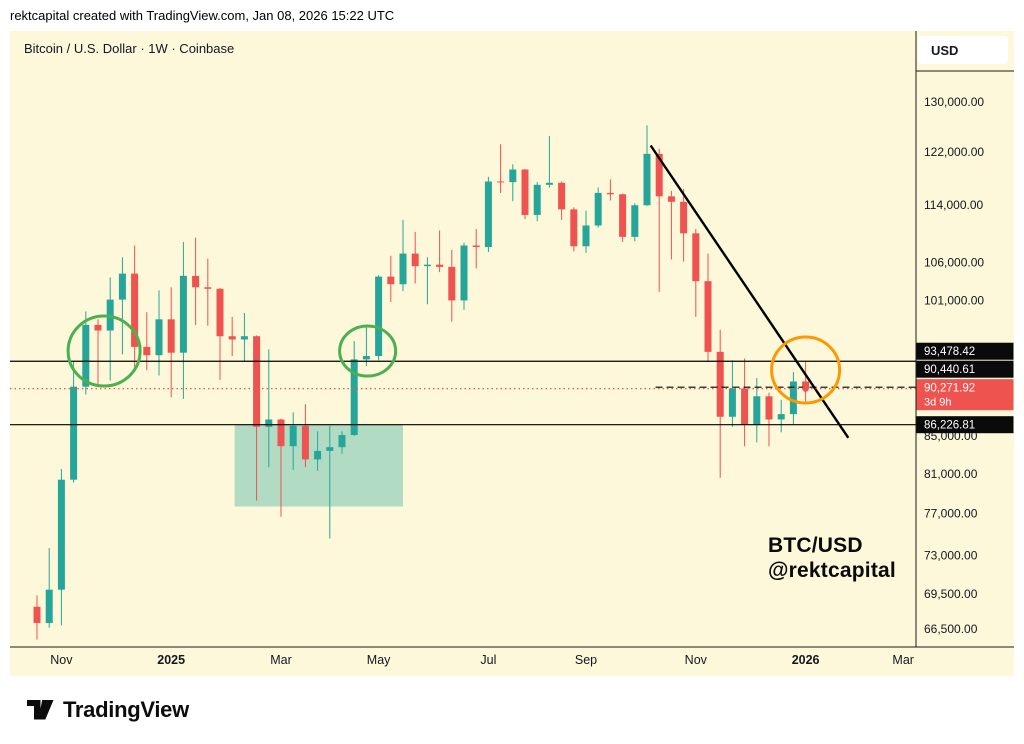  I want to click on price-axis-label: 122,000.00, so click(954, 152).